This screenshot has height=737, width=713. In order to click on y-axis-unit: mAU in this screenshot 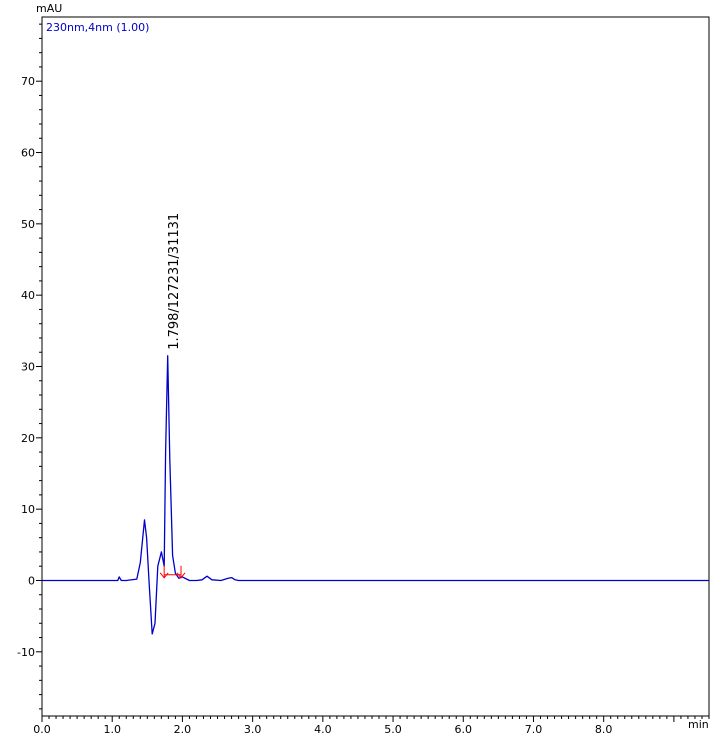, I will do `click(49, 8)`.